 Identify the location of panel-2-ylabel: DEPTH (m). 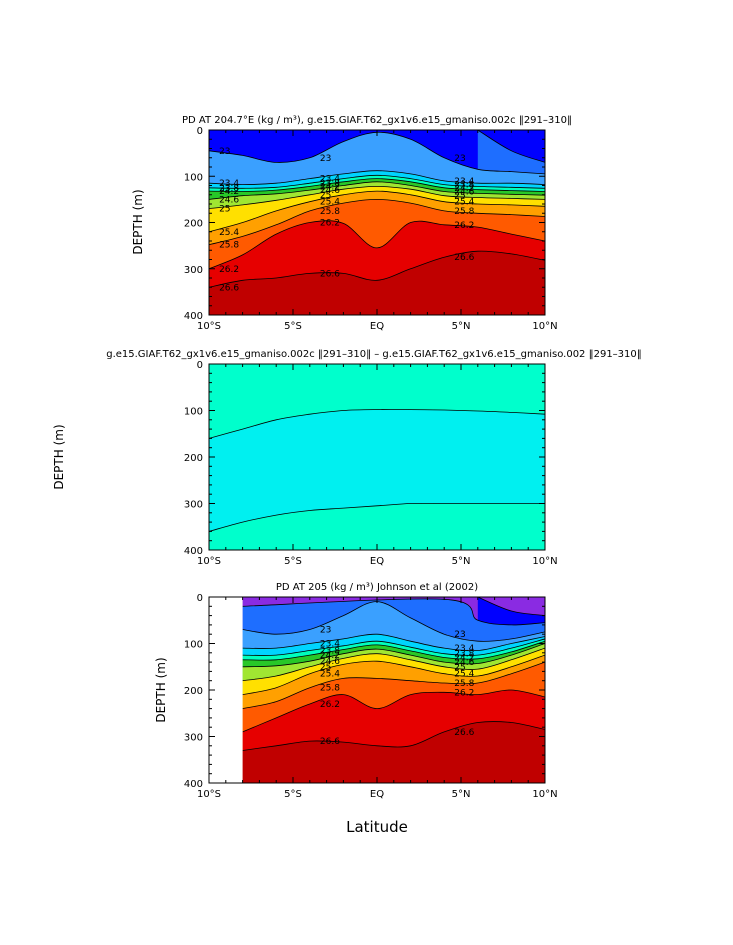
(59, 456).